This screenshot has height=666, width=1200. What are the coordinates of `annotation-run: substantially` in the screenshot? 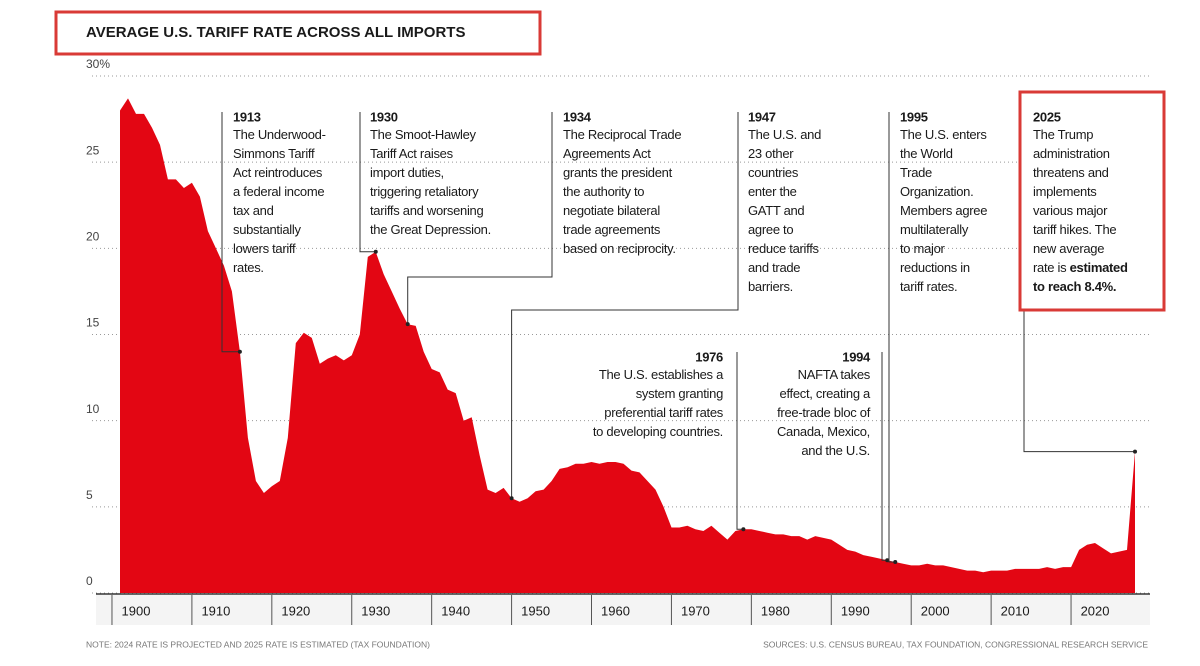 It's located at (267, 229).